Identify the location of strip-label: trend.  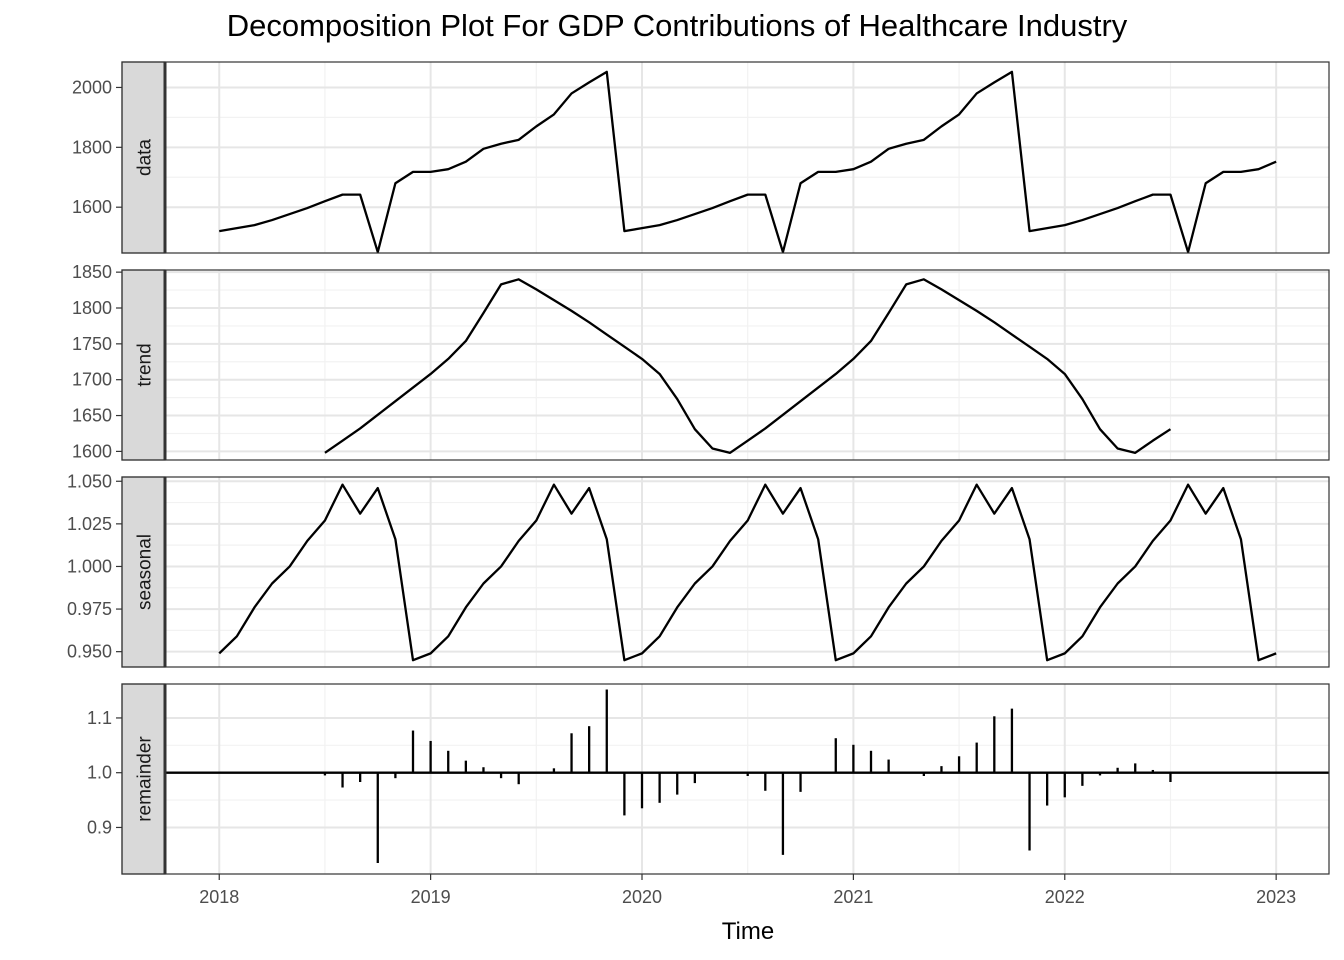
(145, 364).